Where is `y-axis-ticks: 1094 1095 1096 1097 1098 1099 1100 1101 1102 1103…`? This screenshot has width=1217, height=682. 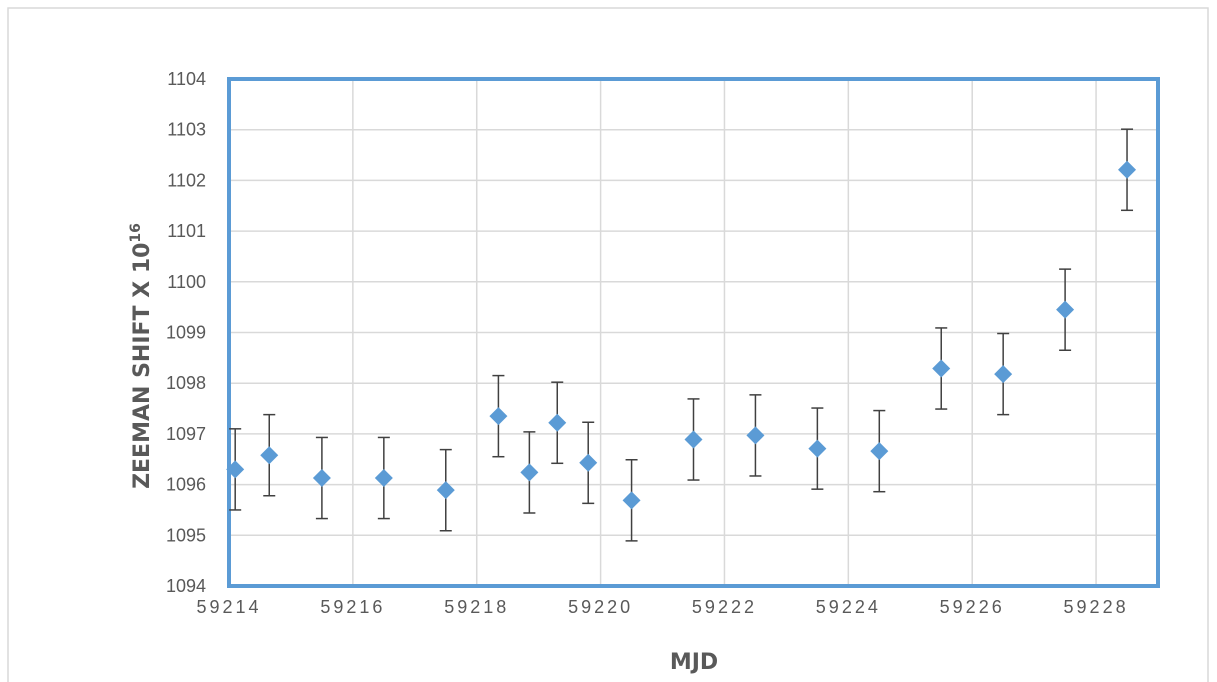
y-axis-ticks: 1094 1095 1096 1097 1098 1099 1100 1101 1102 1103… is located at coordinates (186, 332).